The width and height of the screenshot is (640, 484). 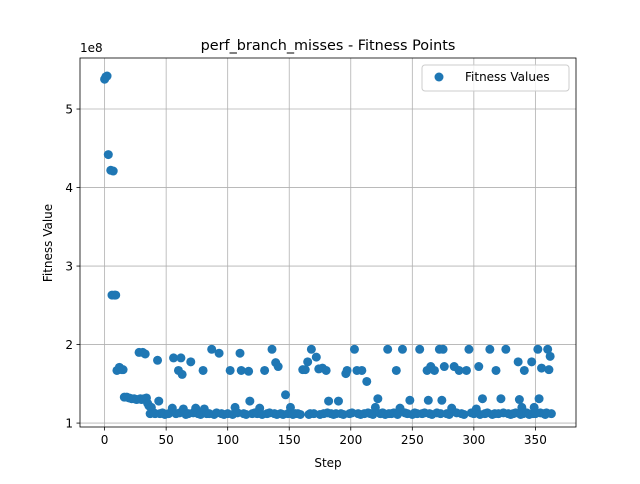 I want to click on x-axis-label: Step, so click(x=327, y=463).